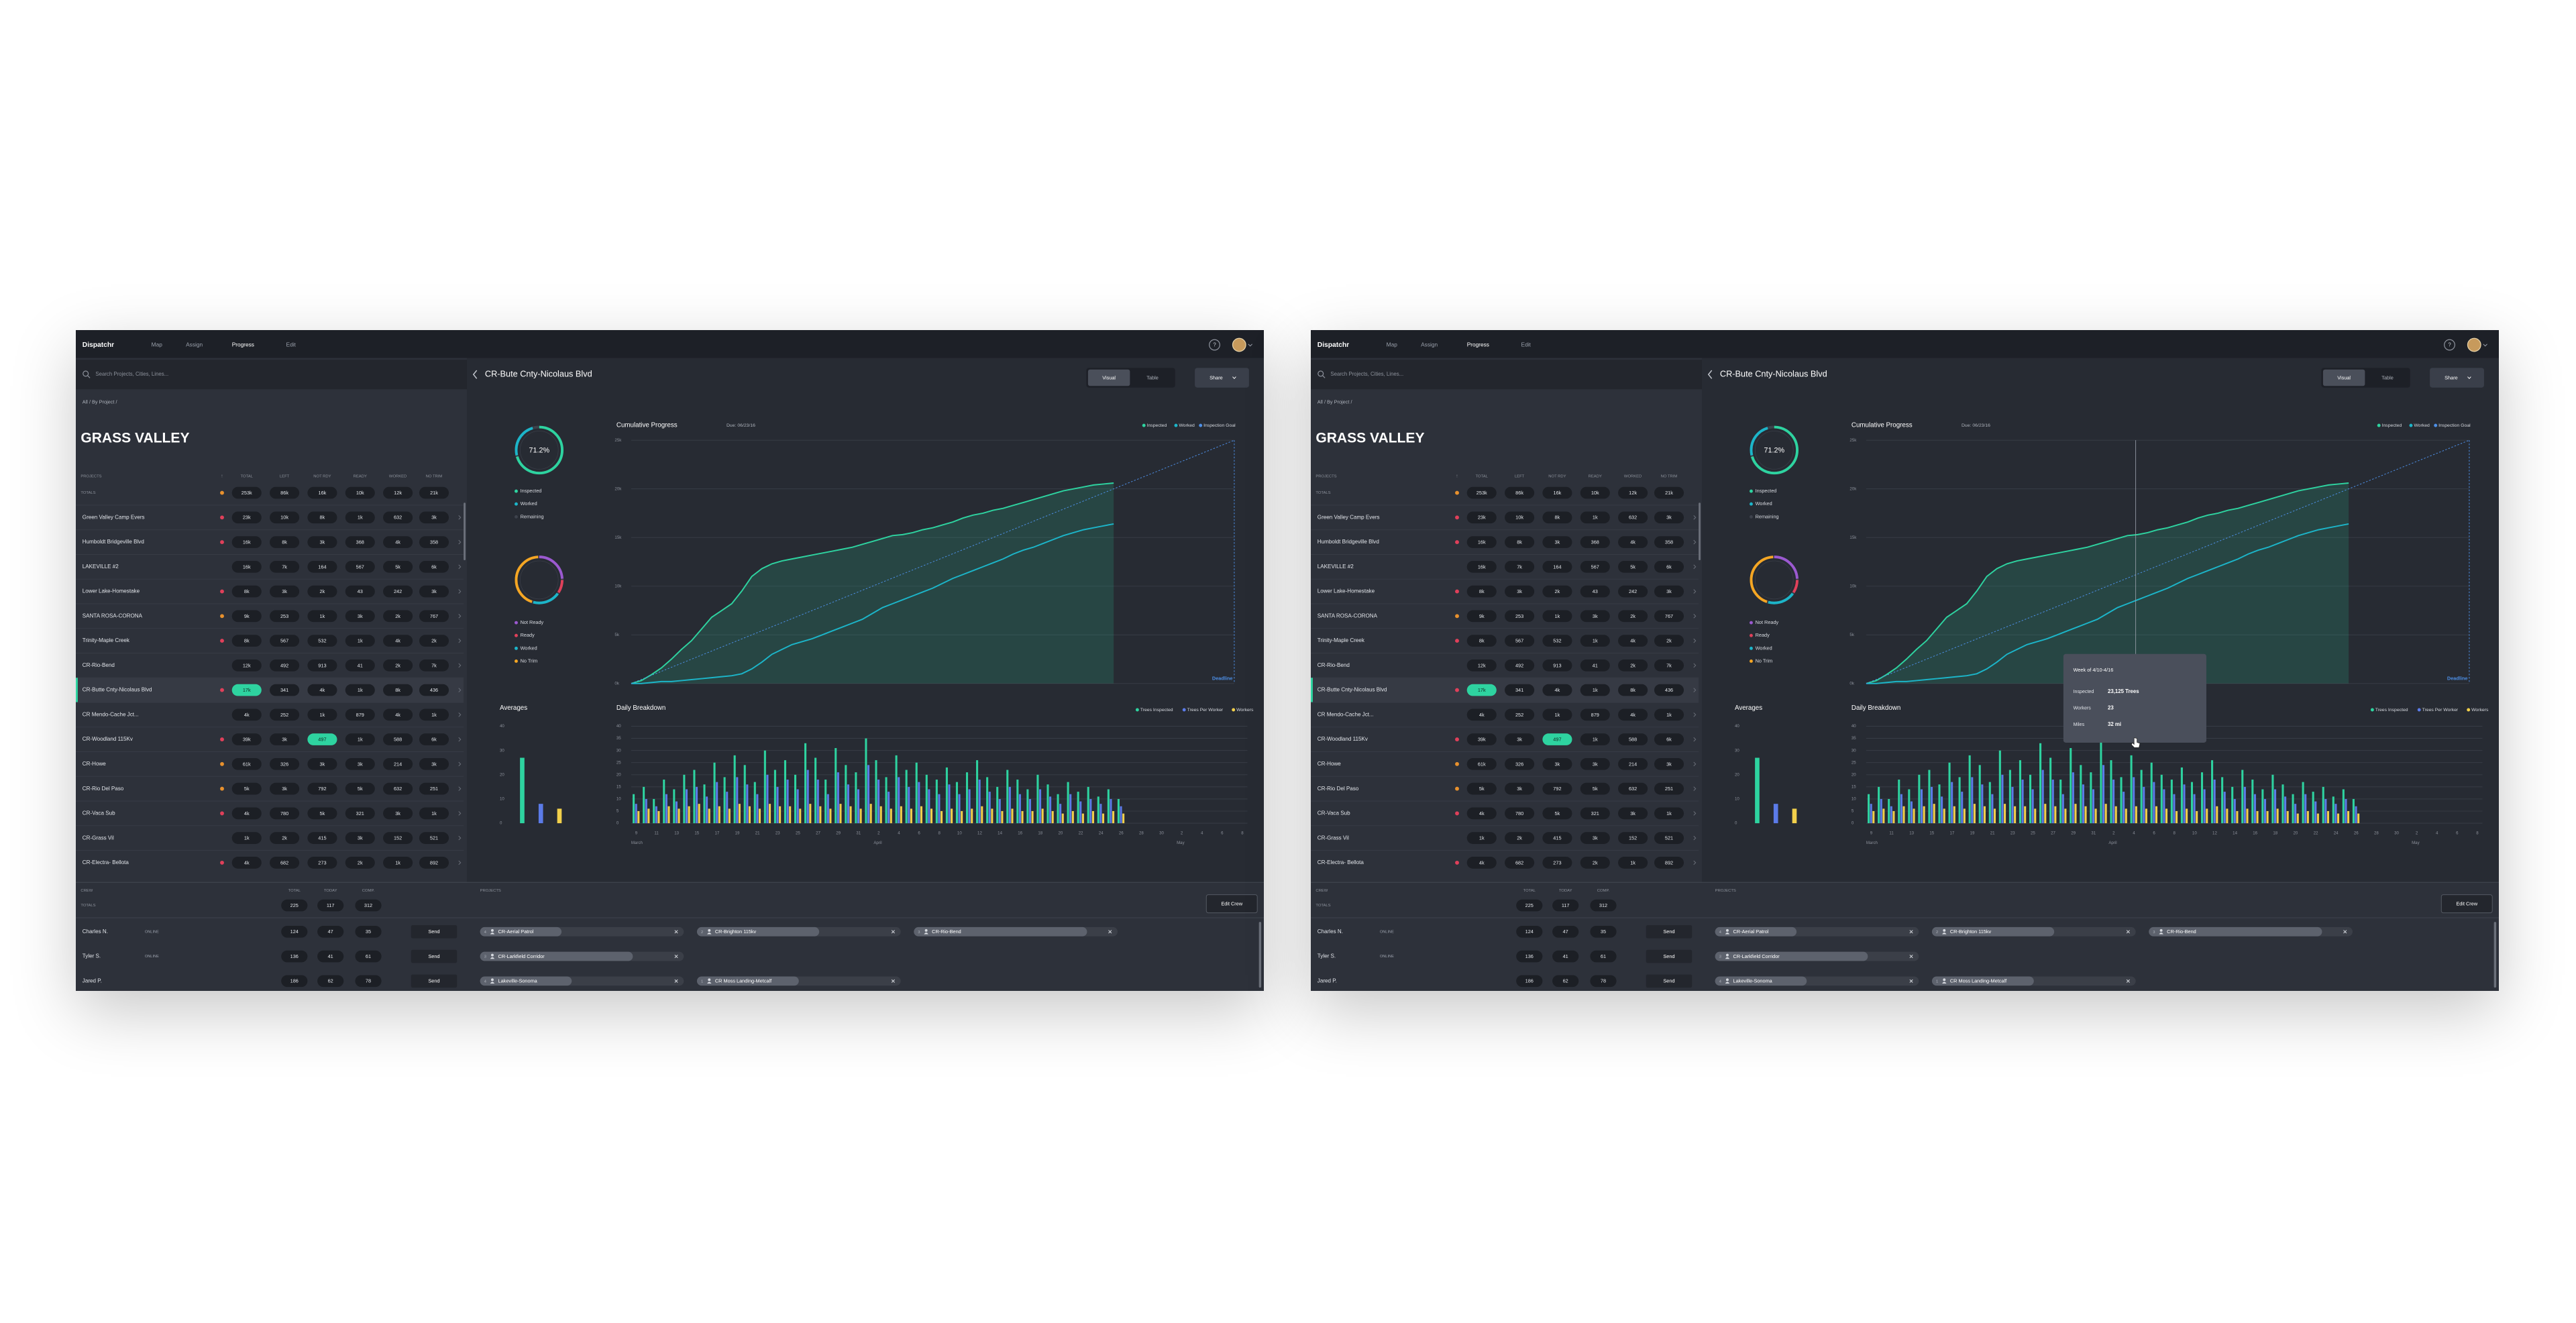  What do you see at coordinates (1632, 690) in the screenshot?
I see `cell-value: 8k` at bounding box center [1632, 690].